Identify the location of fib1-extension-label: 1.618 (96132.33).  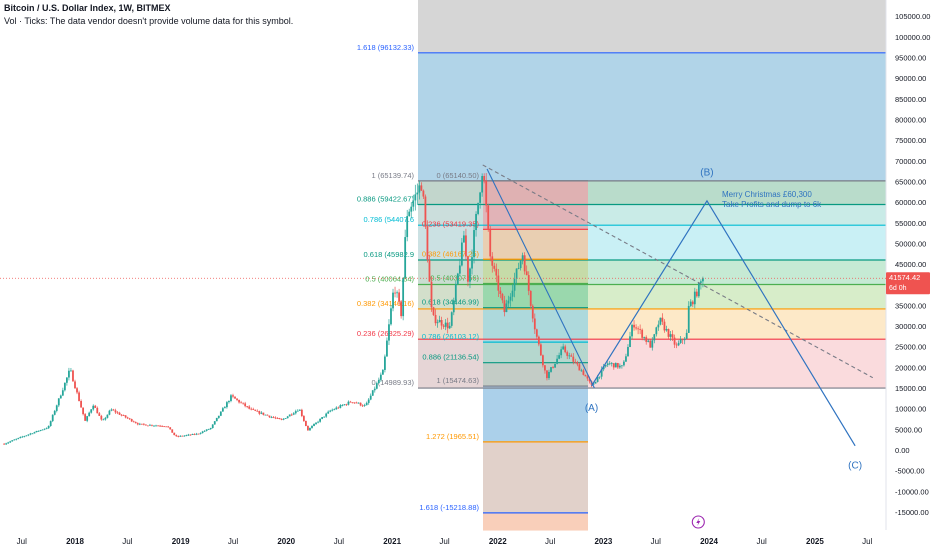
(386, 47).